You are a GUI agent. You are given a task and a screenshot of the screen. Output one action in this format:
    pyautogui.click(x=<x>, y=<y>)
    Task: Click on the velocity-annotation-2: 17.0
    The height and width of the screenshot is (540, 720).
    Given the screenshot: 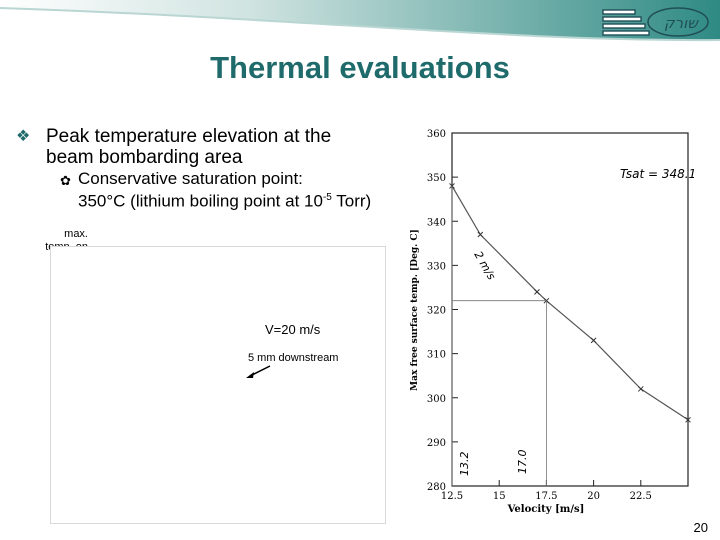 What is the action you would take?
    pyautogui.click(x=522, y=462)
    